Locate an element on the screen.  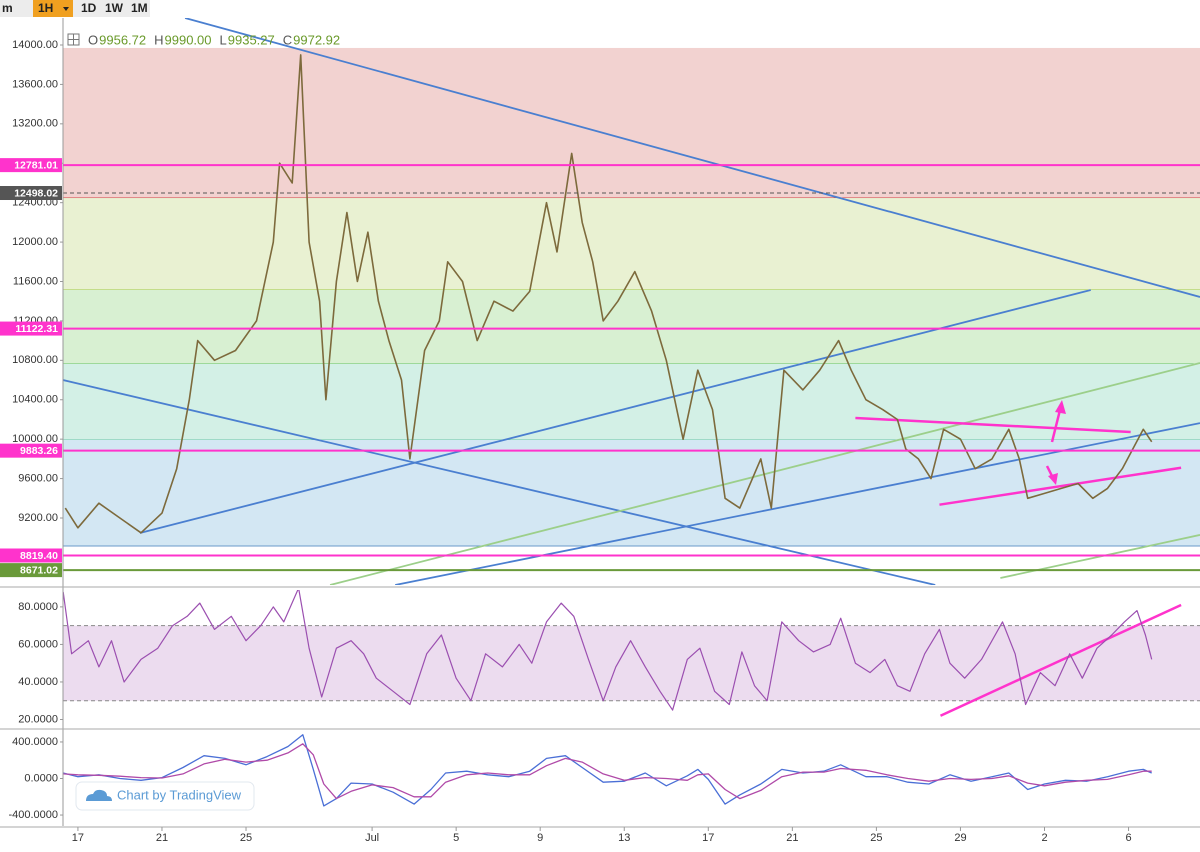
y-tick-label: 10000.00 is located at coordinates (35, 439).